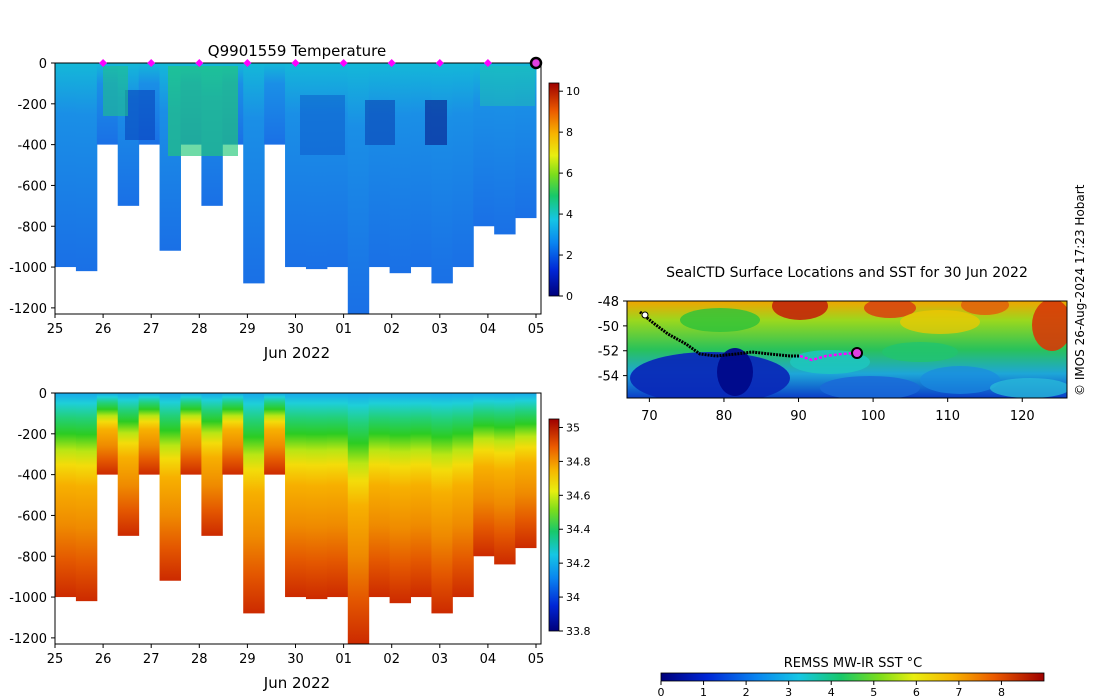 The width and height of the screenshot is (1100, 700). I want to click on seal-current-position, so click(857, 353).